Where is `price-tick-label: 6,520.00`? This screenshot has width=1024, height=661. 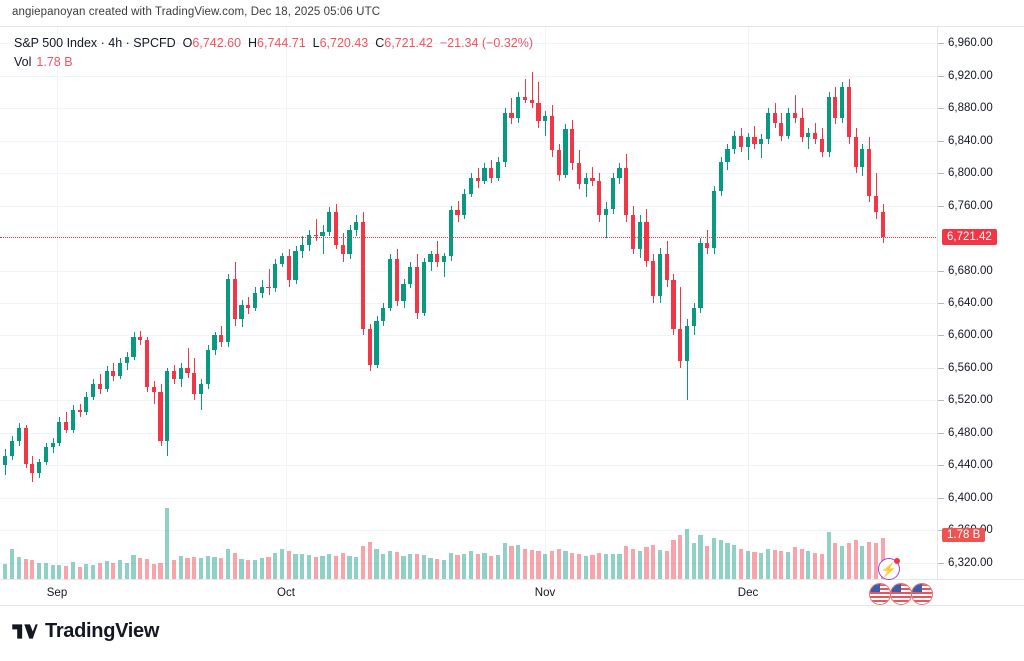 price-tick-label: 6,520.00 is located at coordinates (970, 400).